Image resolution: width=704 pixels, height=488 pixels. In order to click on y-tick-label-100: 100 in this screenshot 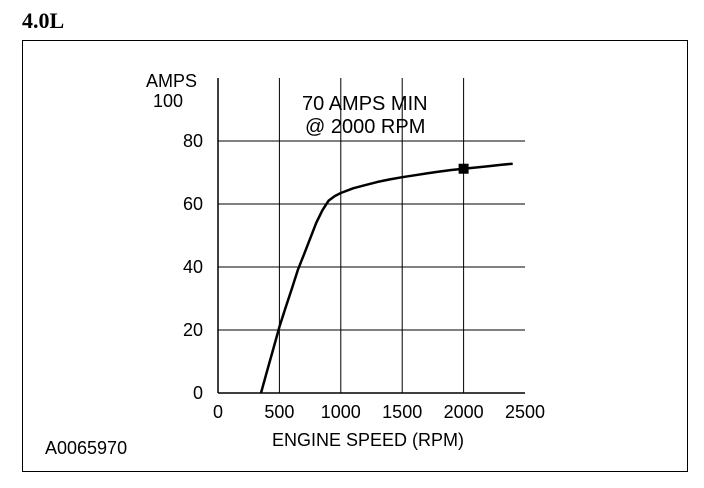, I will do `click(168, 101)`.